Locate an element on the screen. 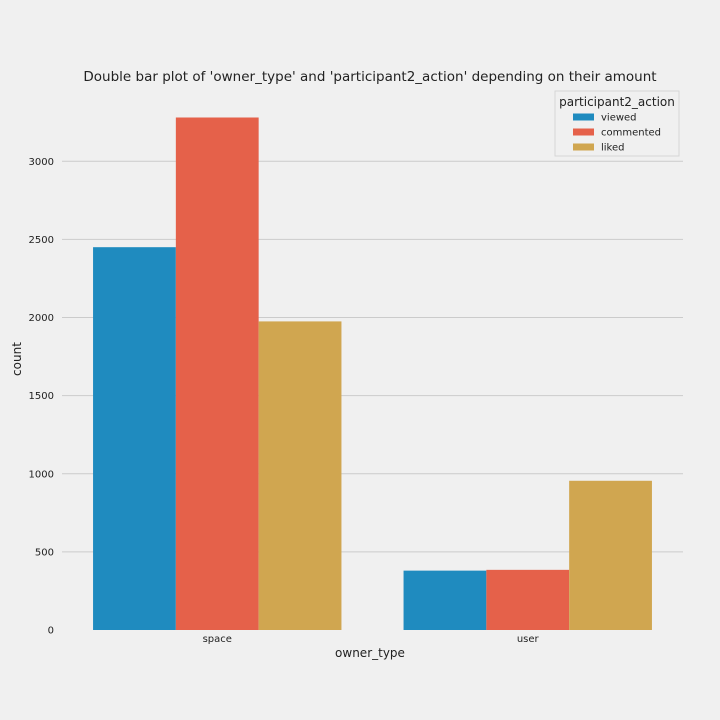 This screenshot has height=720, width=720. y-tick-label: 1500 is located at coordinates (41, 396).